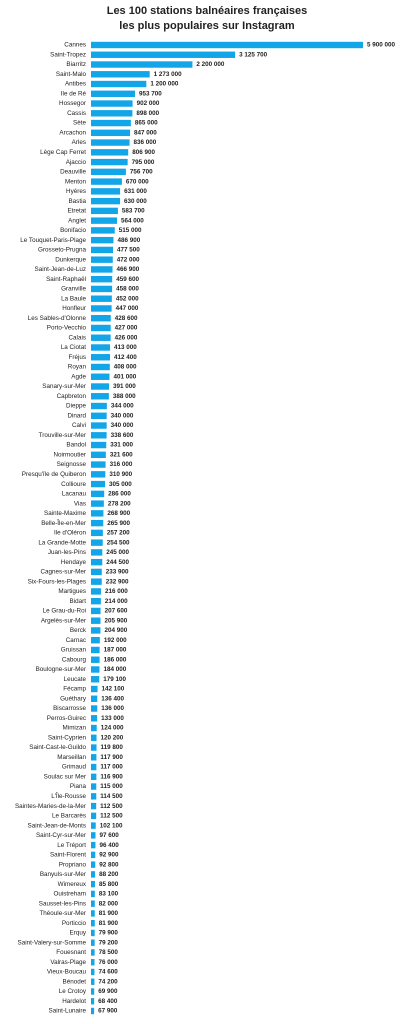 The height and width of the screenshot is (1024, 415). I want to click on value-label: 81 900, so click(109, 913).